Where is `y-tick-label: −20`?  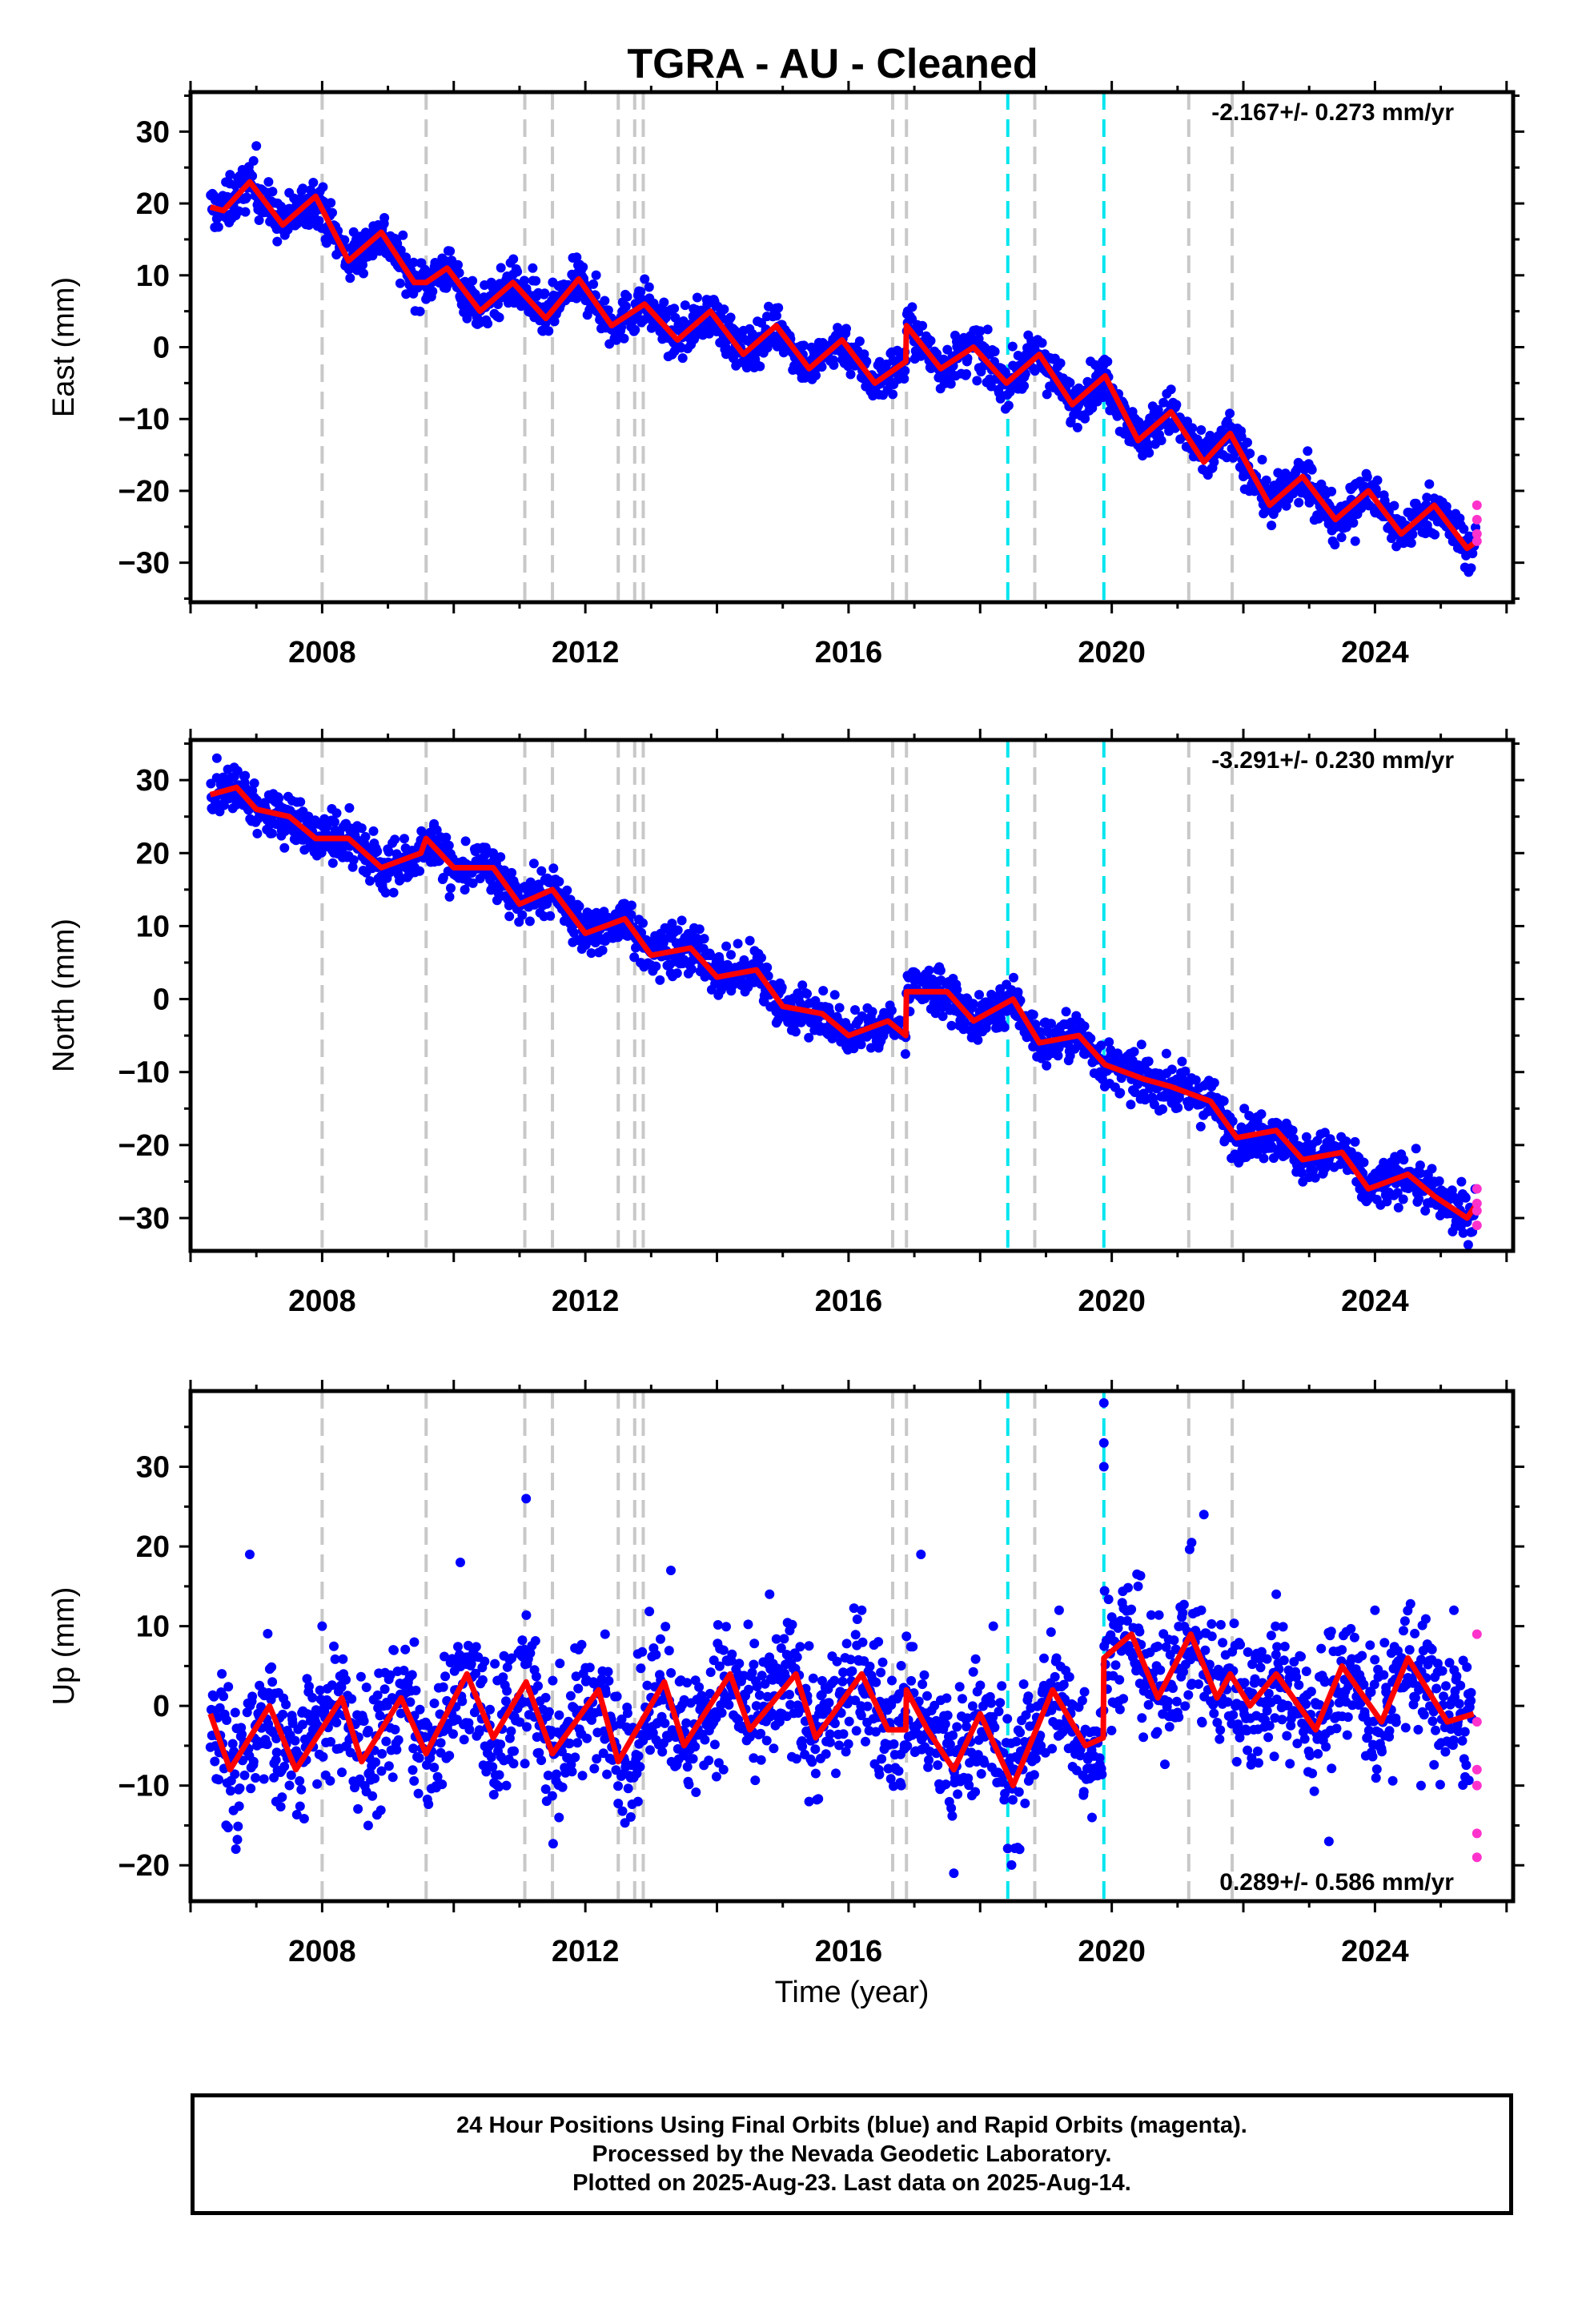 y-tick-label: −20 is located at coordinates (144, 492).